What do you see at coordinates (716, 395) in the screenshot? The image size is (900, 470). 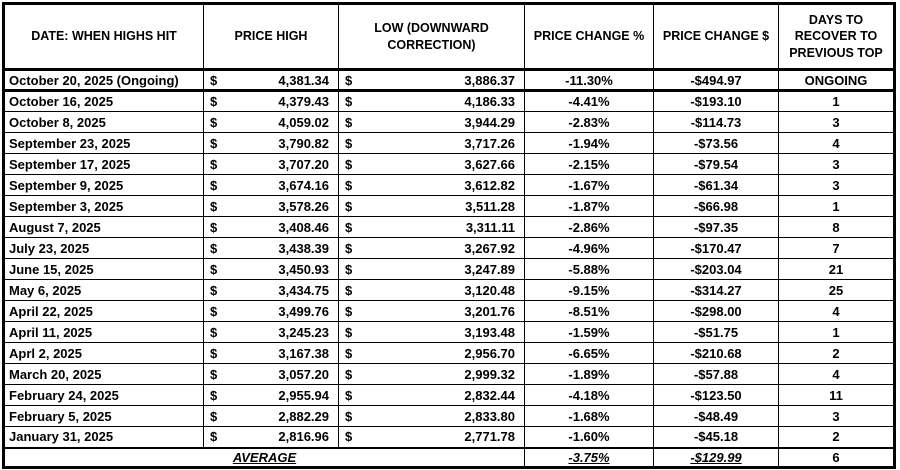 I see `price-change-usd-cell: -$123.50` at bounding box center [716, 395].